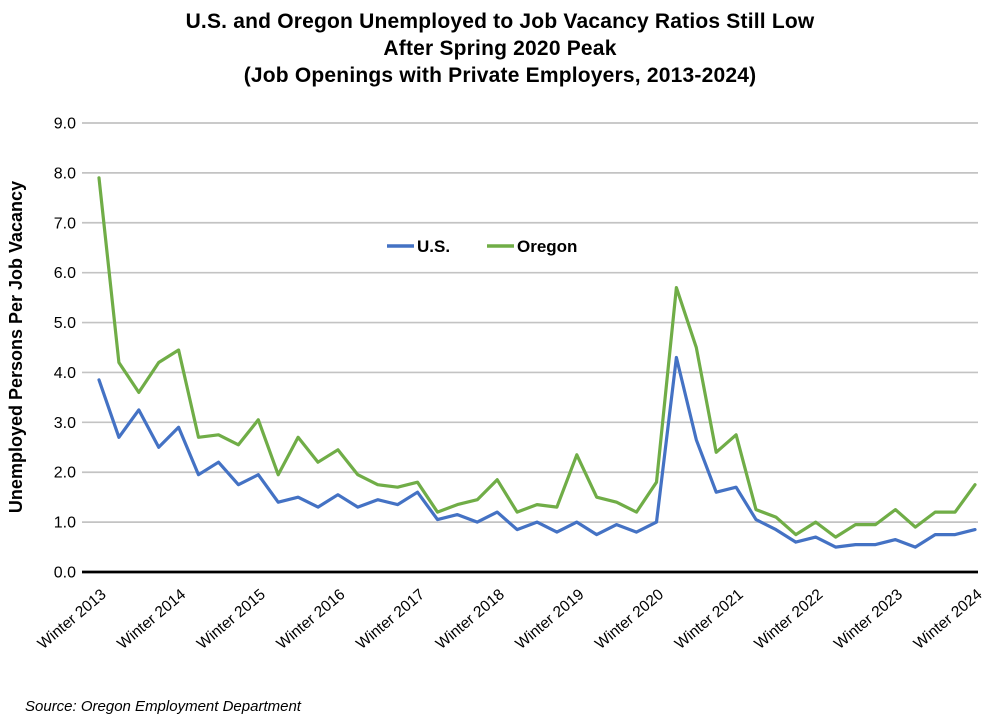 The width and height of the screenshot is (1000, 725). What do you see at coordinates (311, 619) in the screenshot?
I see `x-tick-label: Winter 2016` at bounding box center [311, 619].